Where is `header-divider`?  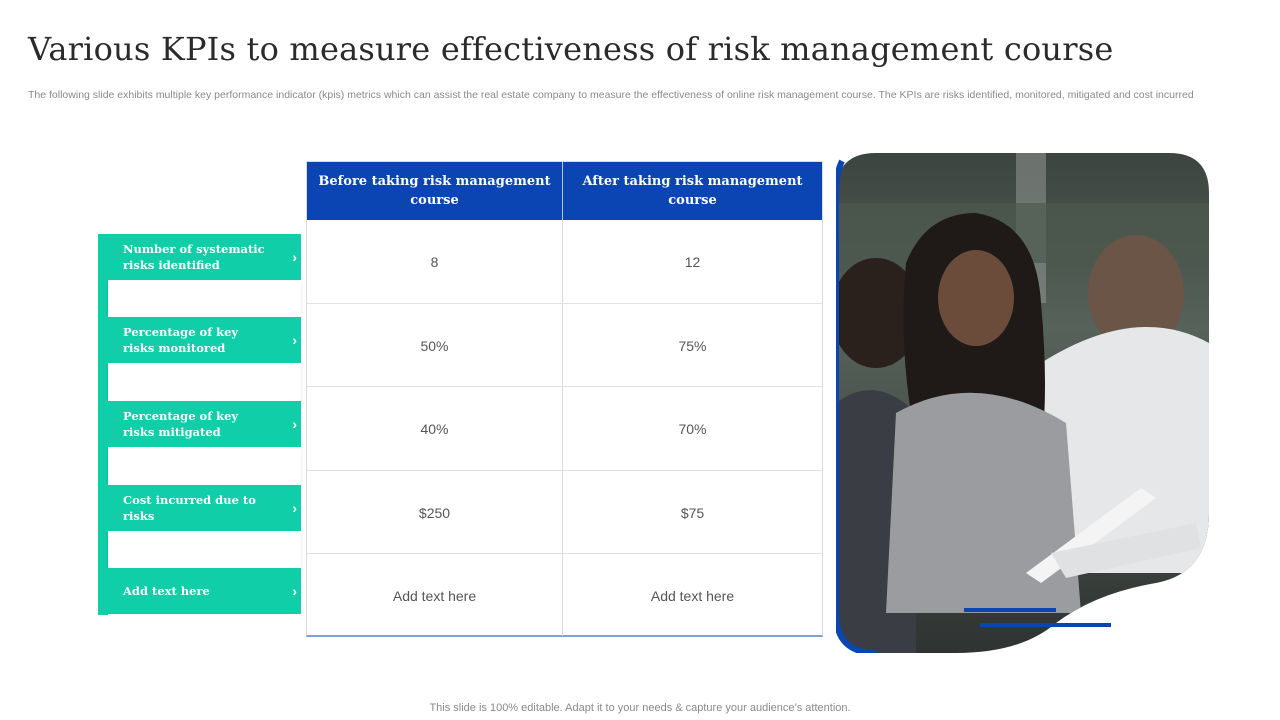
header-divider is located at coordinates (562, 191).